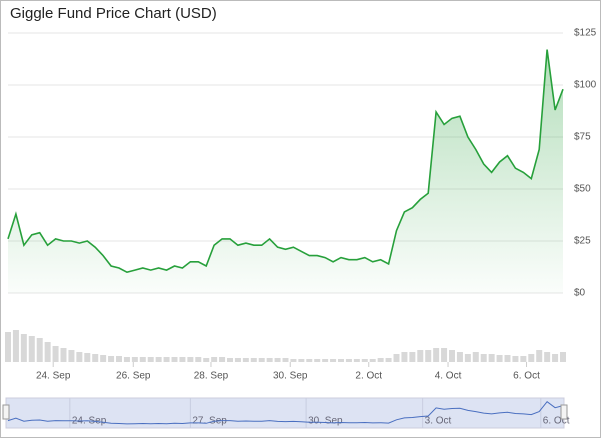 The width and height of the screenshot is (601, 438). Describe the element at coordinates (585, 33) in the screenshot. I see `y-tick-label: $125` at that location.